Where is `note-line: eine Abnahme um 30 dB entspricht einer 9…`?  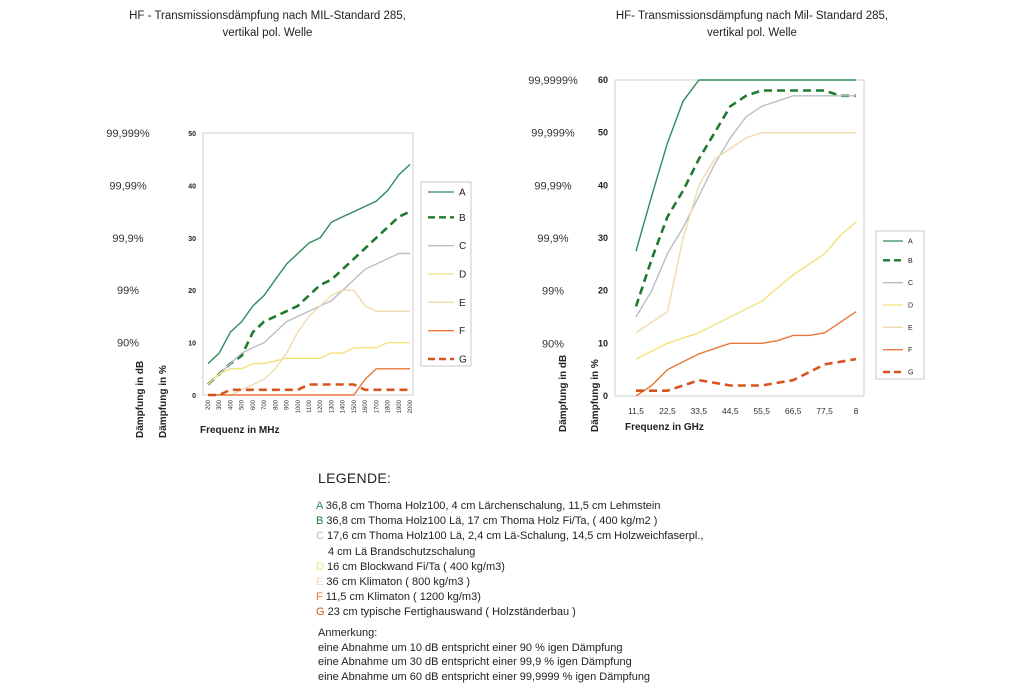 note-line: eine Abnahme um 30 dB entspricht einer 9… is located at coordinates (475, 662).